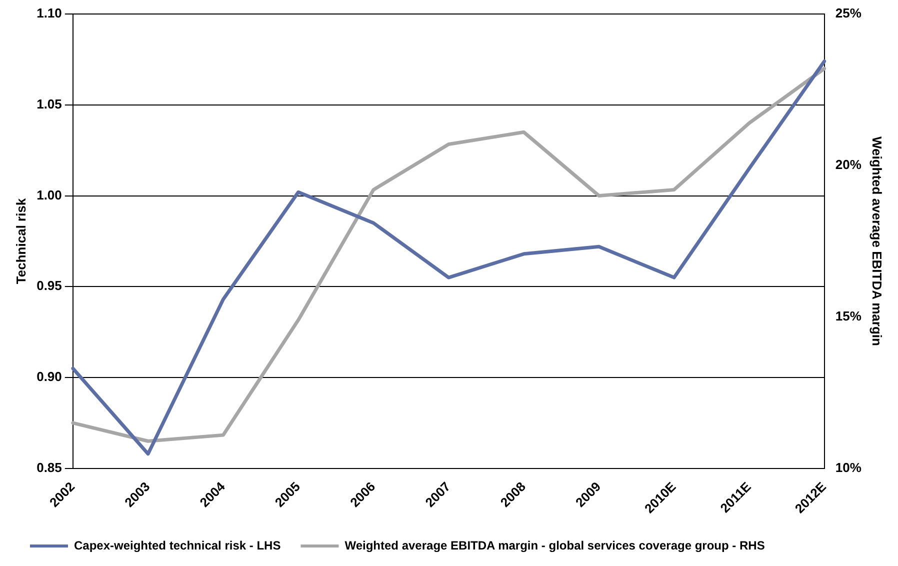  What do you see at coordinates (848, 467) in the screenshot?
I see `y2-tick-label: 10%` at bounding box center [848, 467].